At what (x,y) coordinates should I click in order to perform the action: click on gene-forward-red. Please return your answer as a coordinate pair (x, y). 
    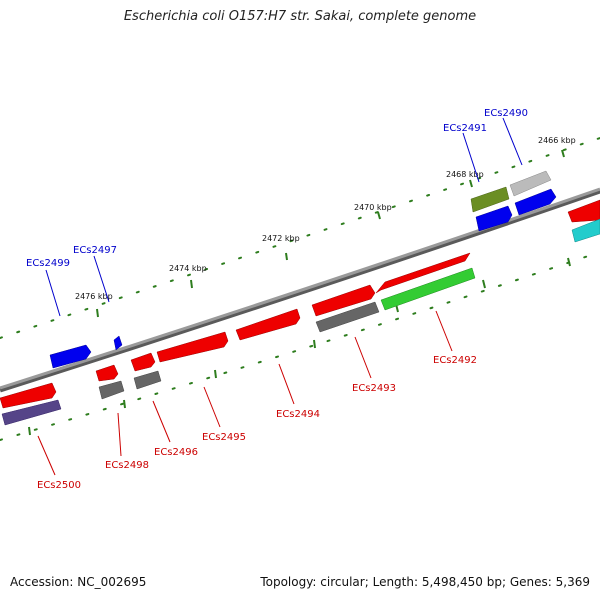
    Looking at the image, I should click on (583, 211).